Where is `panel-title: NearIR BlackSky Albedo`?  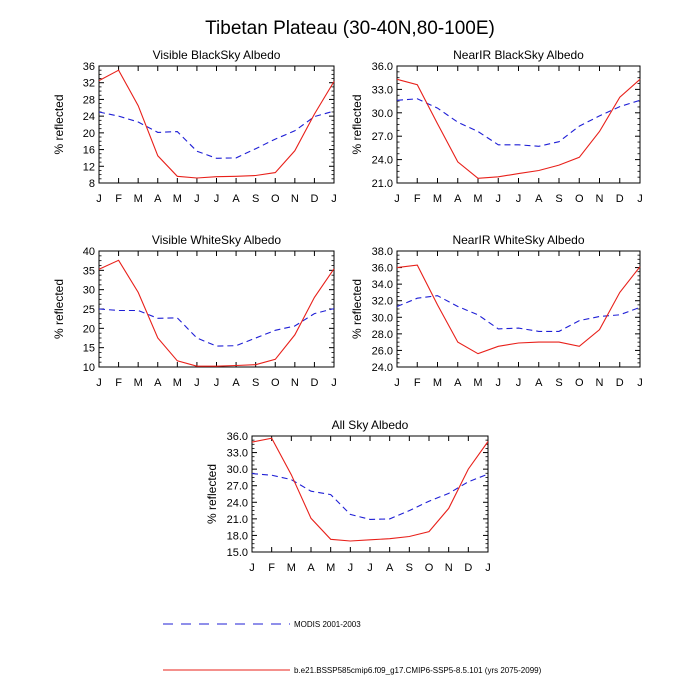 panel-title: NearIR BlackSky Albedo is located at coordinates (518, 55).